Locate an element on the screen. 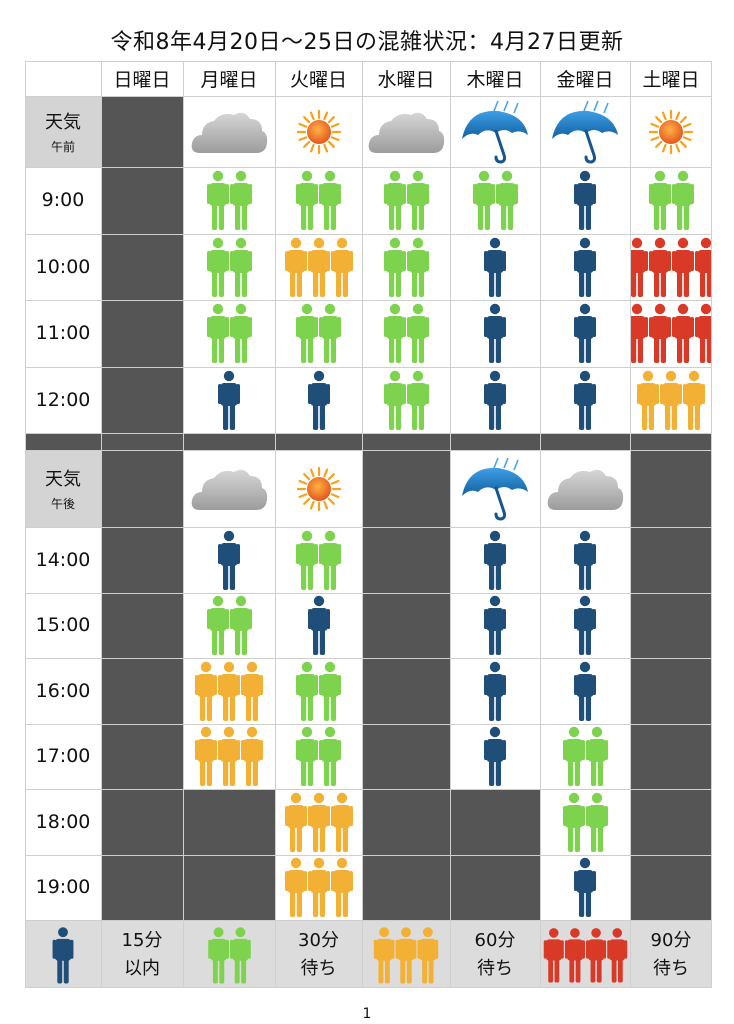 The width and height of the screenshot is (734, 1024). legend-wait-time: 30分 is located at coordinates (318, 940).